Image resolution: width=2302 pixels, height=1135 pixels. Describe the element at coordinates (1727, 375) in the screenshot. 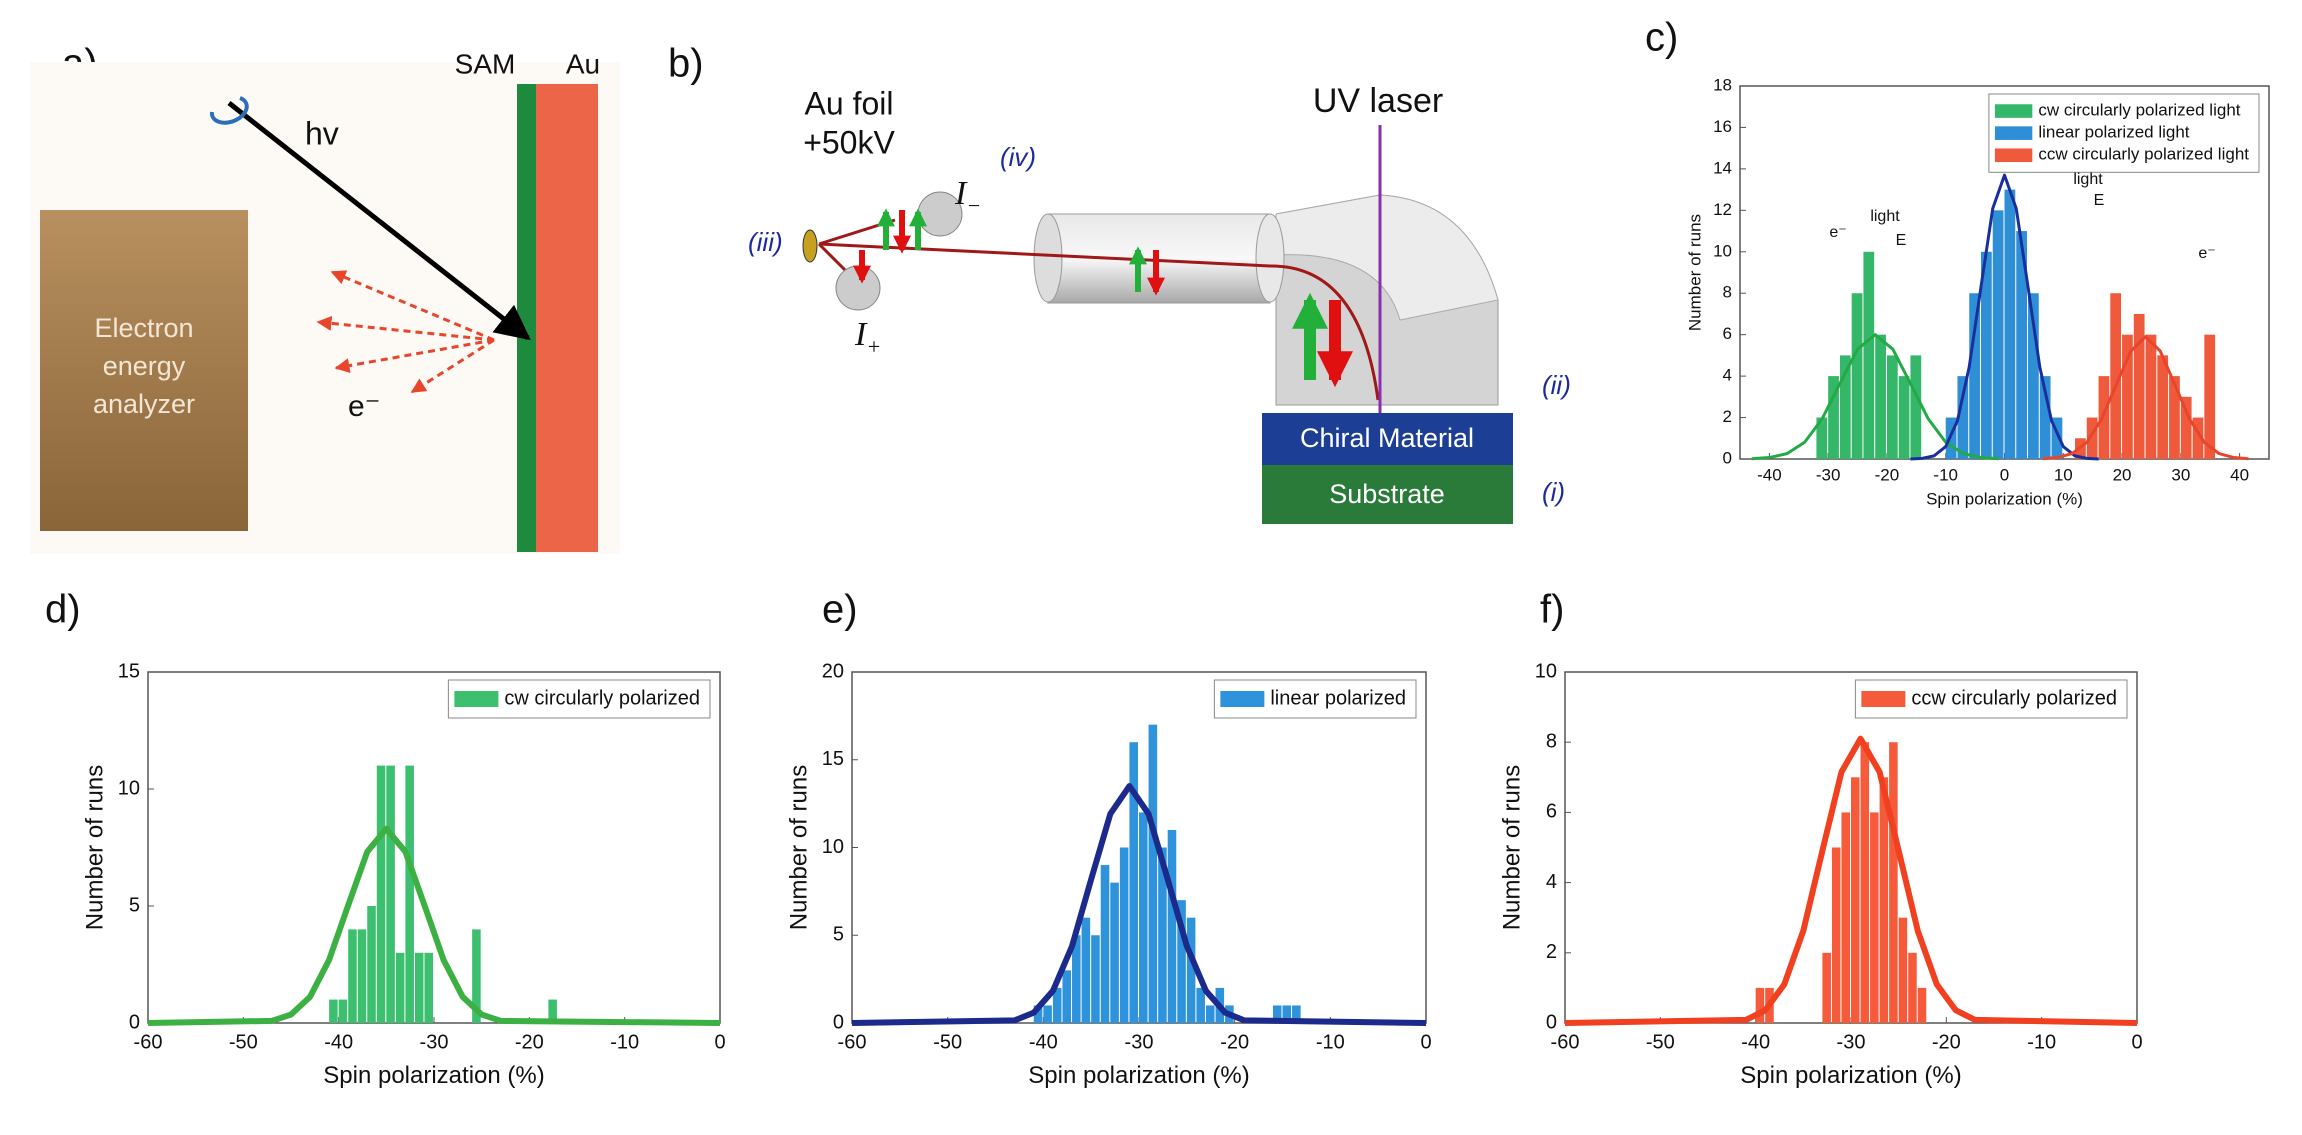

I see `y-tick-label: 4` at that location.